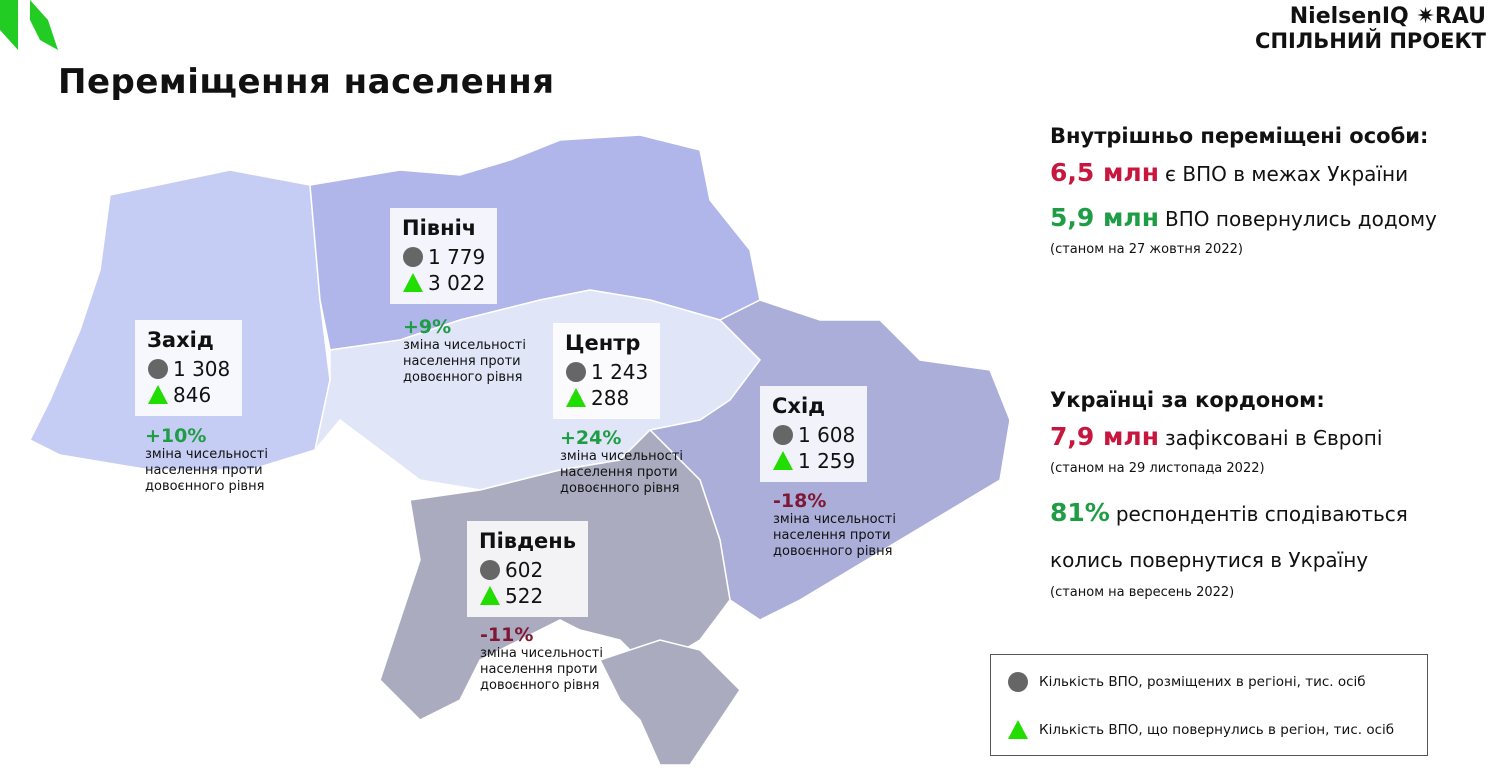  I want to click on heading: Внутрішньо переміщені особи:, so click(1239, 136).